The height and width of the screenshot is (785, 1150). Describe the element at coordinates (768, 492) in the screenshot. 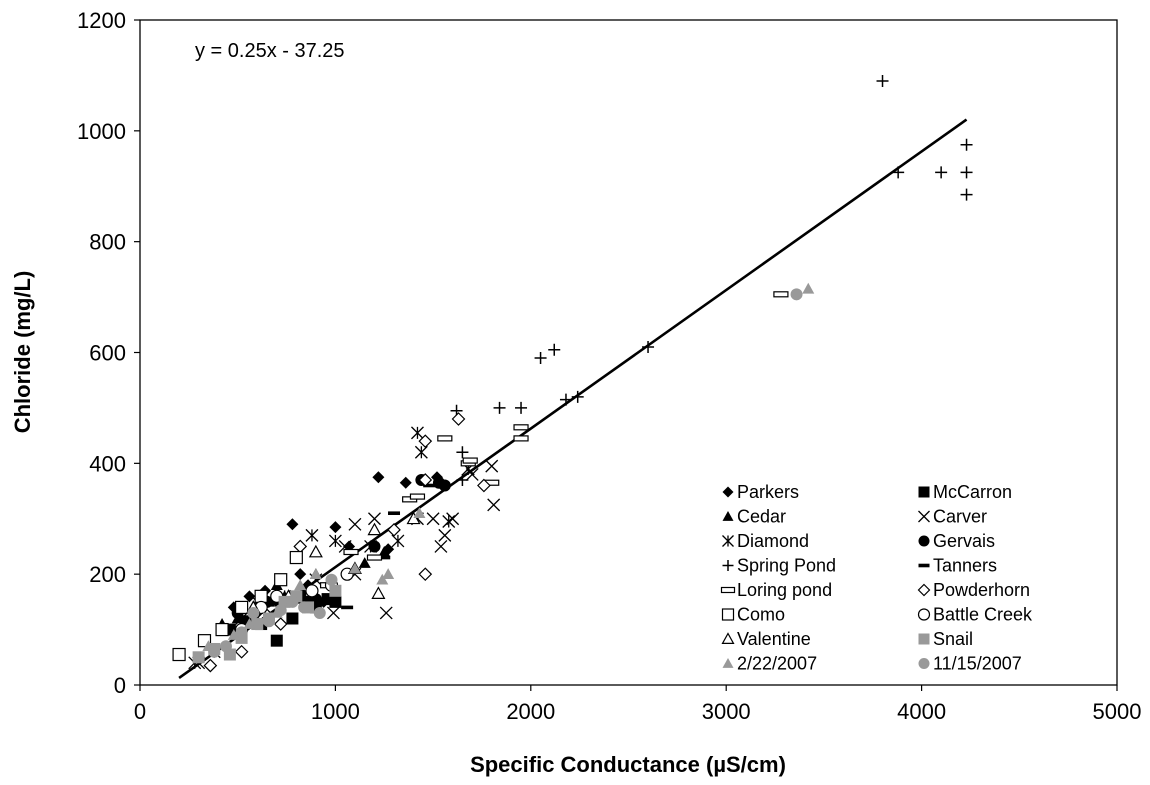

I see `legend-label-parkers: Parkers` at that location.